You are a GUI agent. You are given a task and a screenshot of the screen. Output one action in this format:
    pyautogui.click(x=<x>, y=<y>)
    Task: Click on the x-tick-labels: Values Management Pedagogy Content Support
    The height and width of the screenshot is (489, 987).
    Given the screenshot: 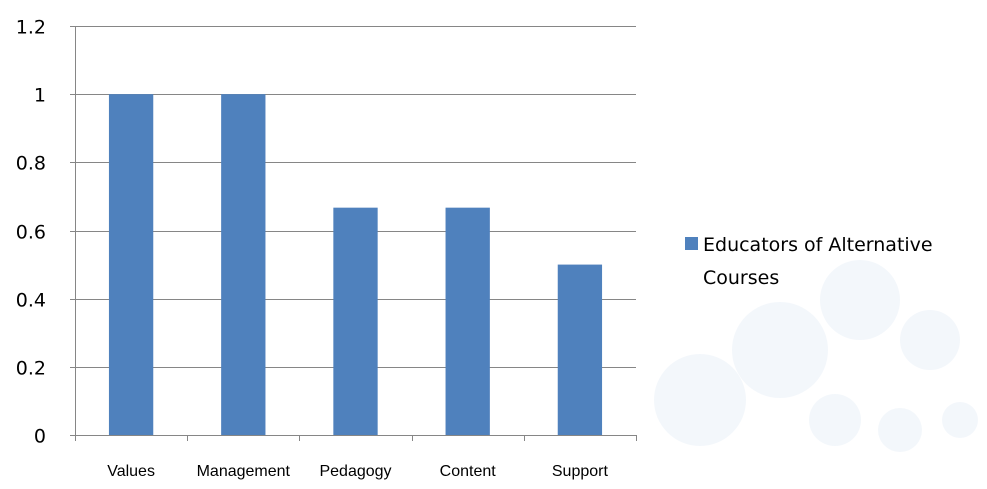 What is the action you would take?
    pyautogui.click(x=357, y=471)
    